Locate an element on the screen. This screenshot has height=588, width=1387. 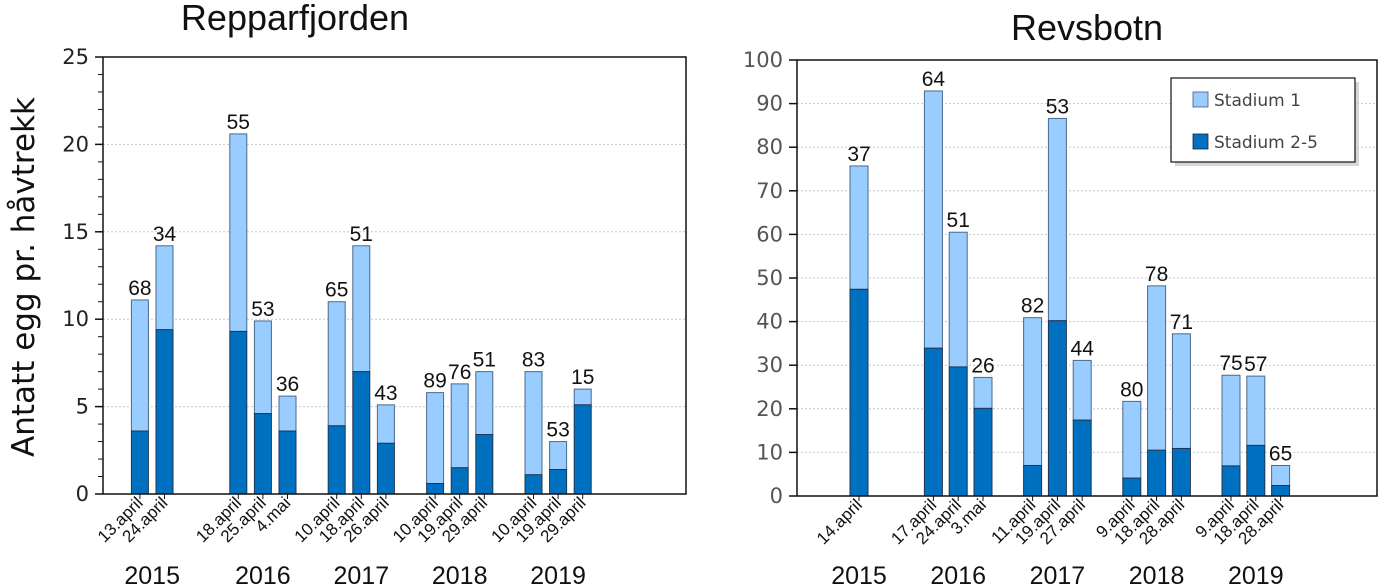
y-tick-label: 0 is located at coordinates (776, 496).